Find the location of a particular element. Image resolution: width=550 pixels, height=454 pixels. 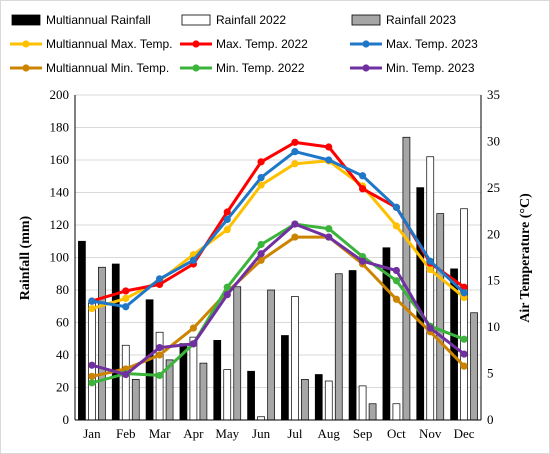

y-left-tick-label: 140 is located at coordinates (60, 192).